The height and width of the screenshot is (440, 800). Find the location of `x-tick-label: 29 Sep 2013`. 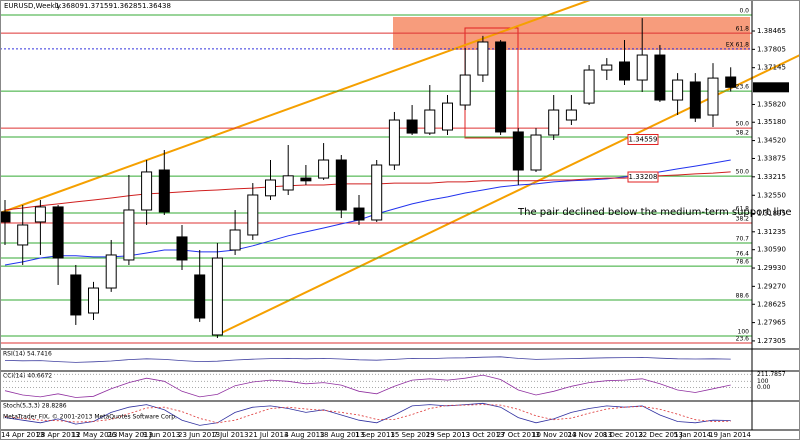

x-tick-label: 29 Sep 2013 is located at coordinates (448, 435).